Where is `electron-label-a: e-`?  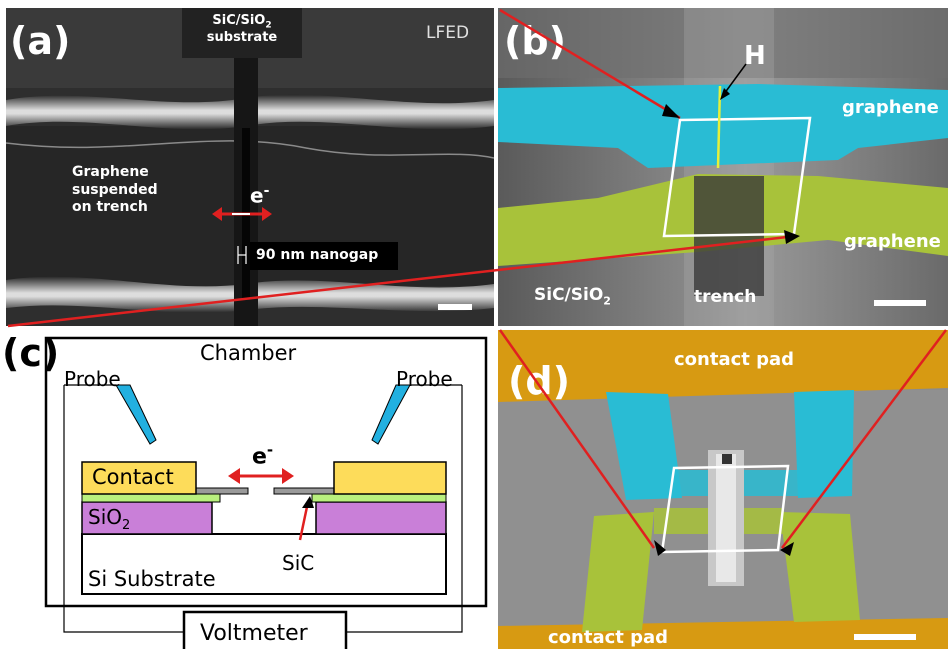 electron-label-a: e- is located at coordinates (260, 195).